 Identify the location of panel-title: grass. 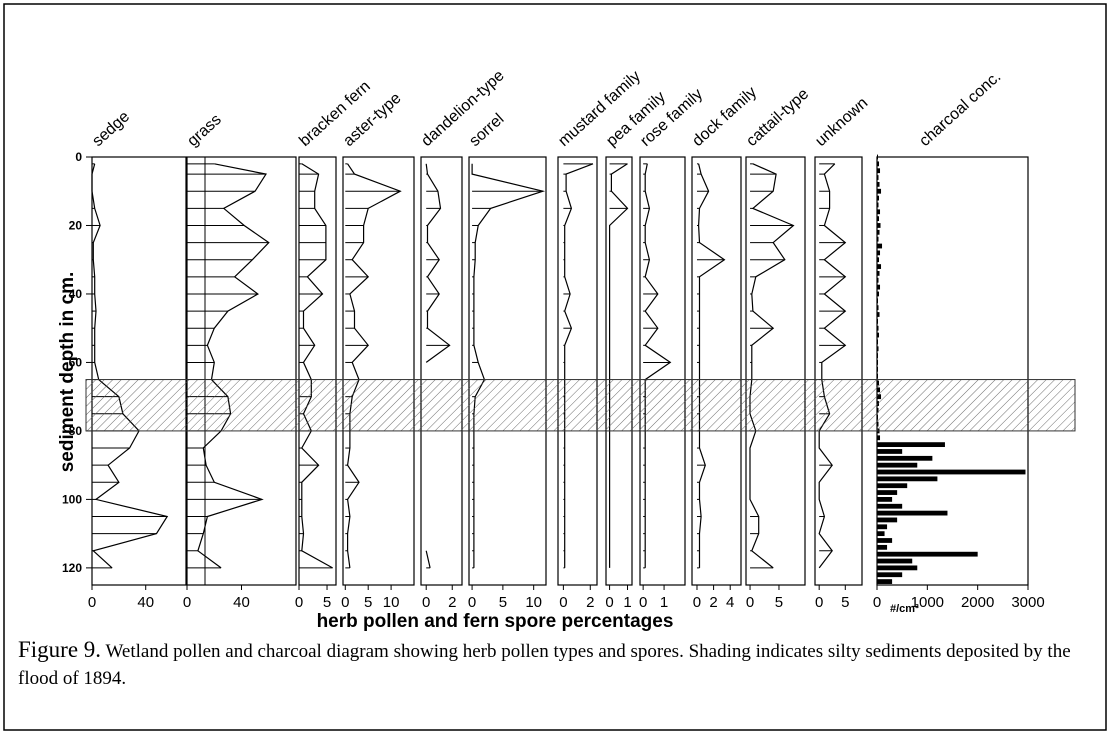
(204, 130).